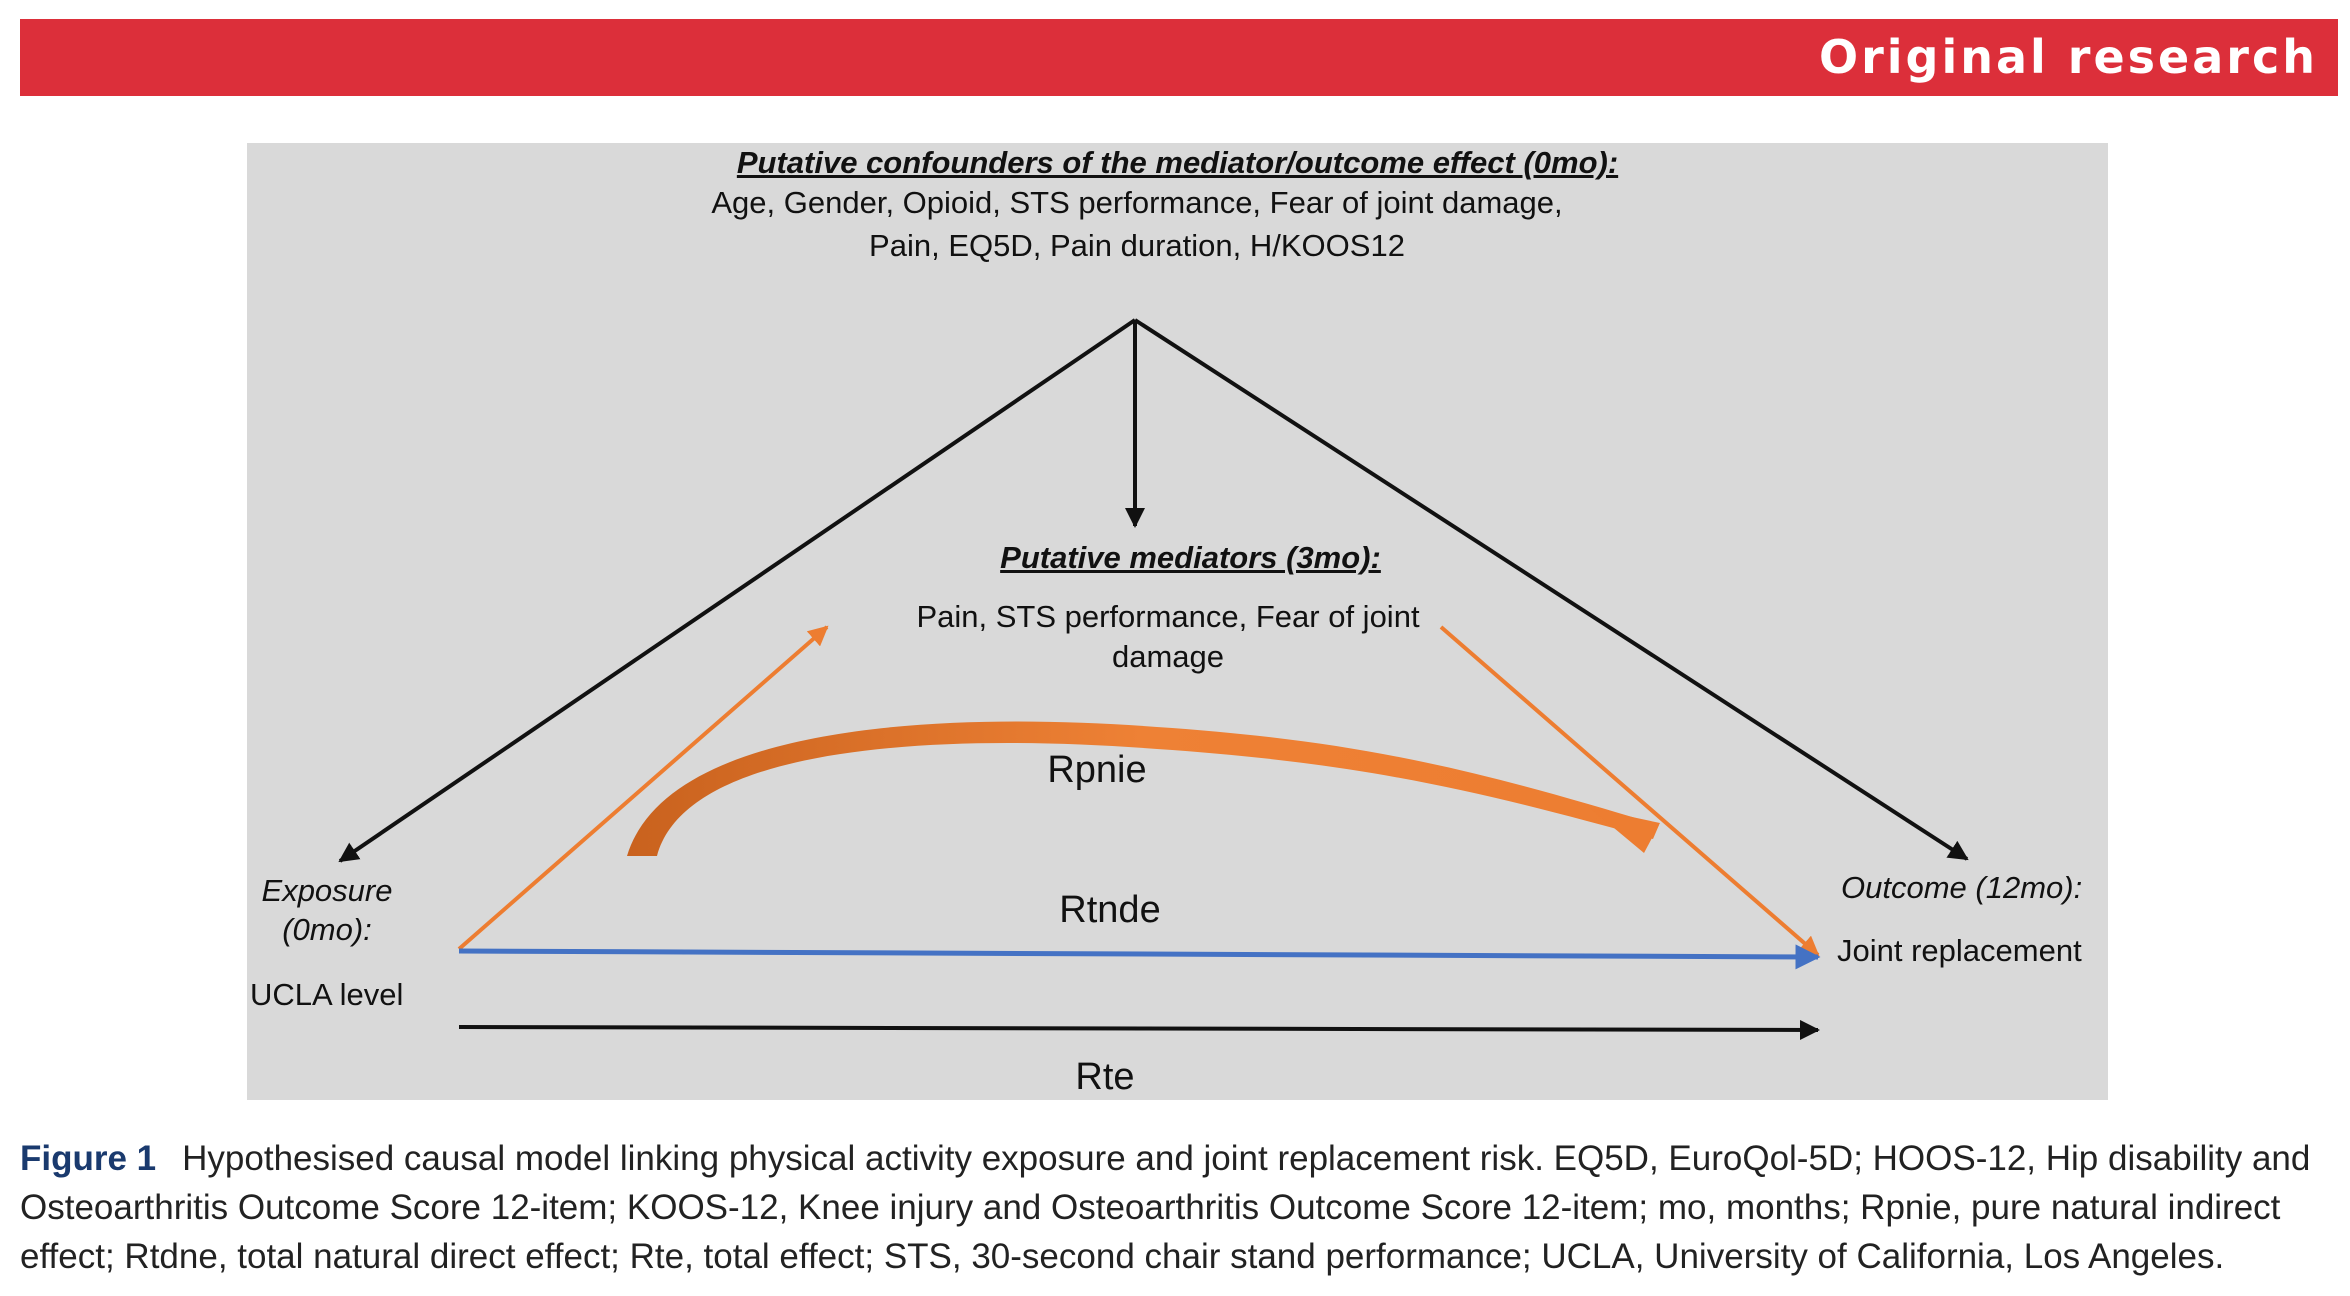 This screenshot has width=2350, height=1296. What do you see at coordinates (1629, 791) in the screenshot?
I see `arrow-mediators-to-outcome` at bounding box center [1629, 791].